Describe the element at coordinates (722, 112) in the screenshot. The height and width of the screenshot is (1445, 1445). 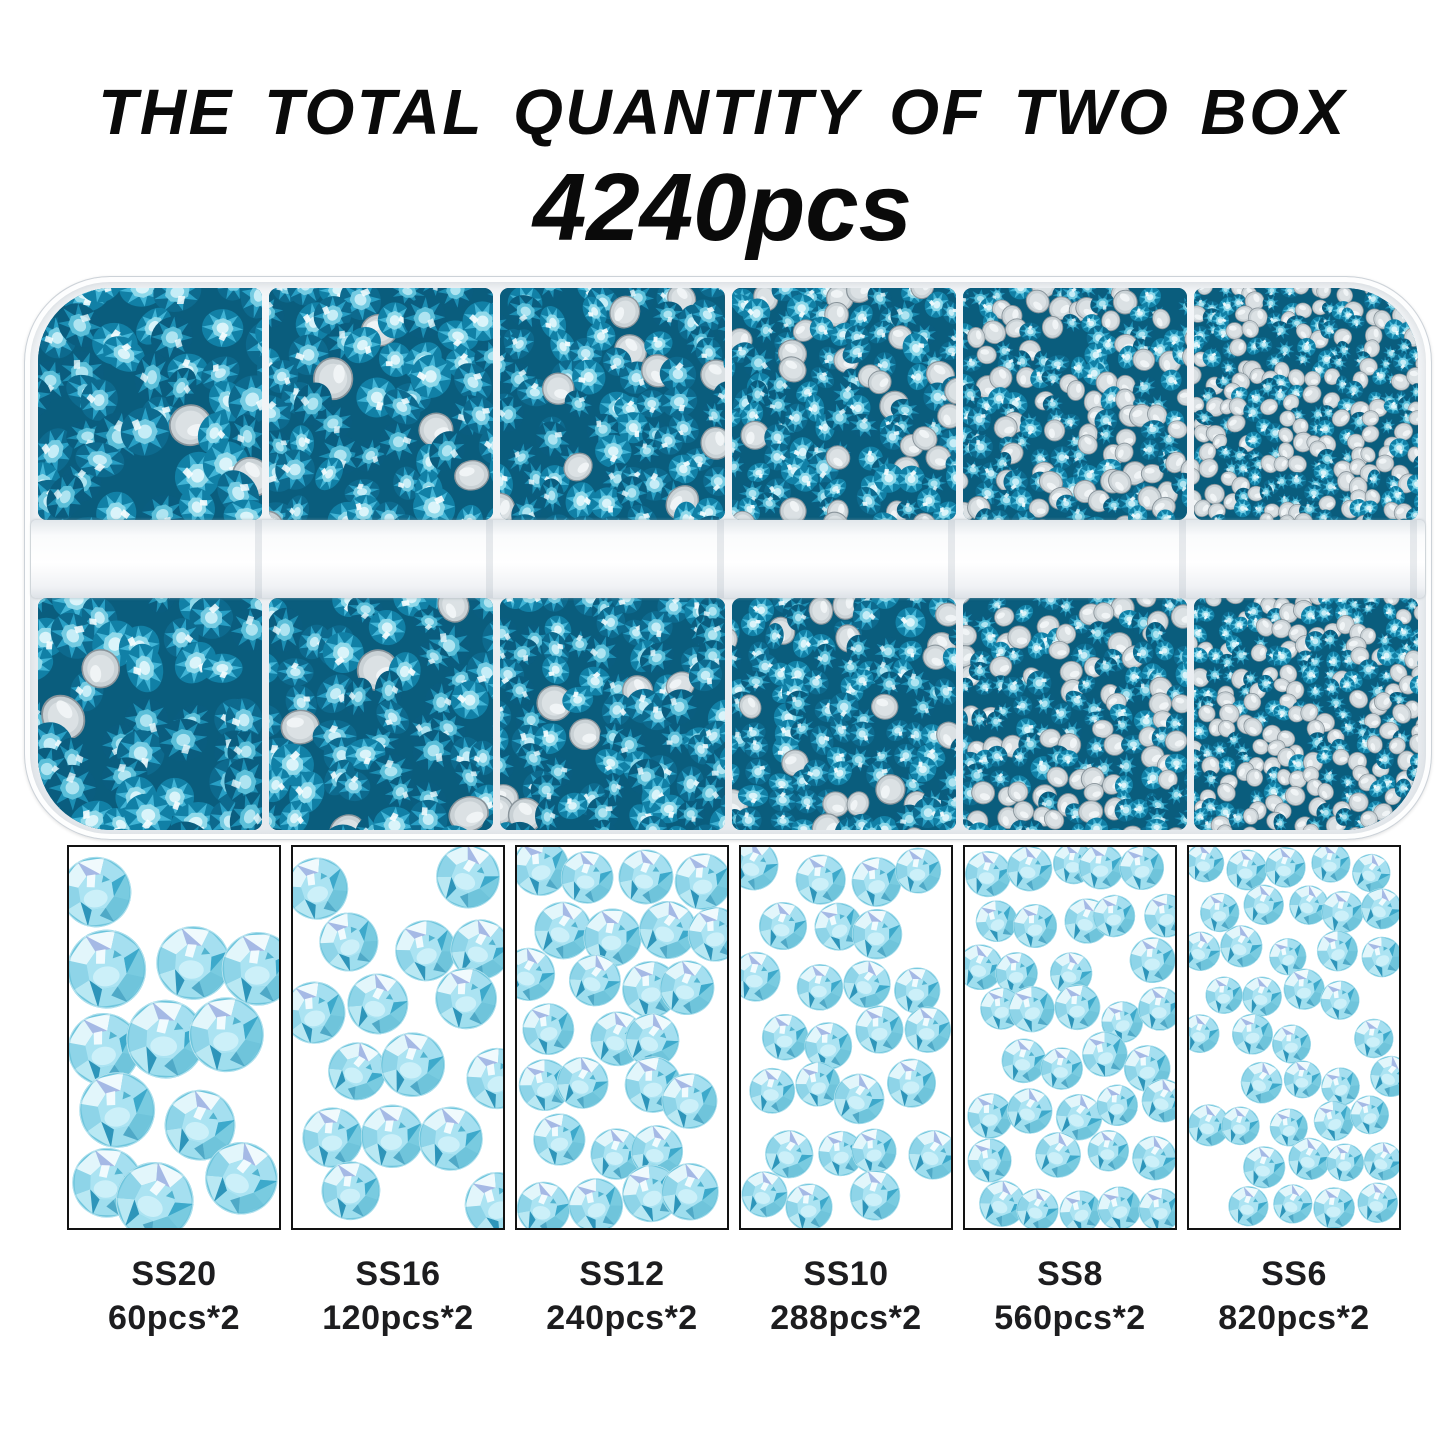
I see `title-line-1: THE TOTAL QUANTITY OF TWO BOX` at that location.